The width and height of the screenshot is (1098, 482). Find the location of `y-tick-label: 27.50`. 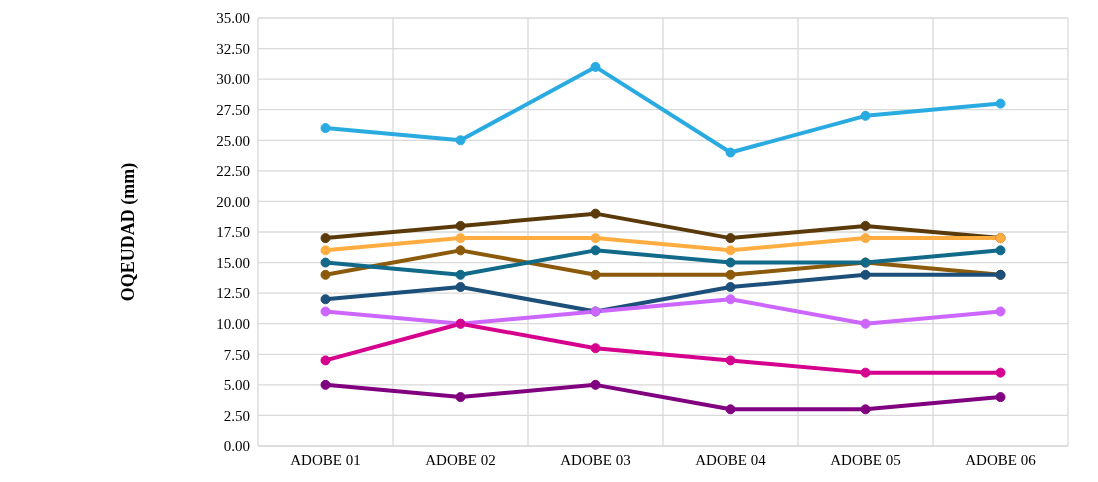

y-tick-label: 27.50 is located at coordinates (233, 110).